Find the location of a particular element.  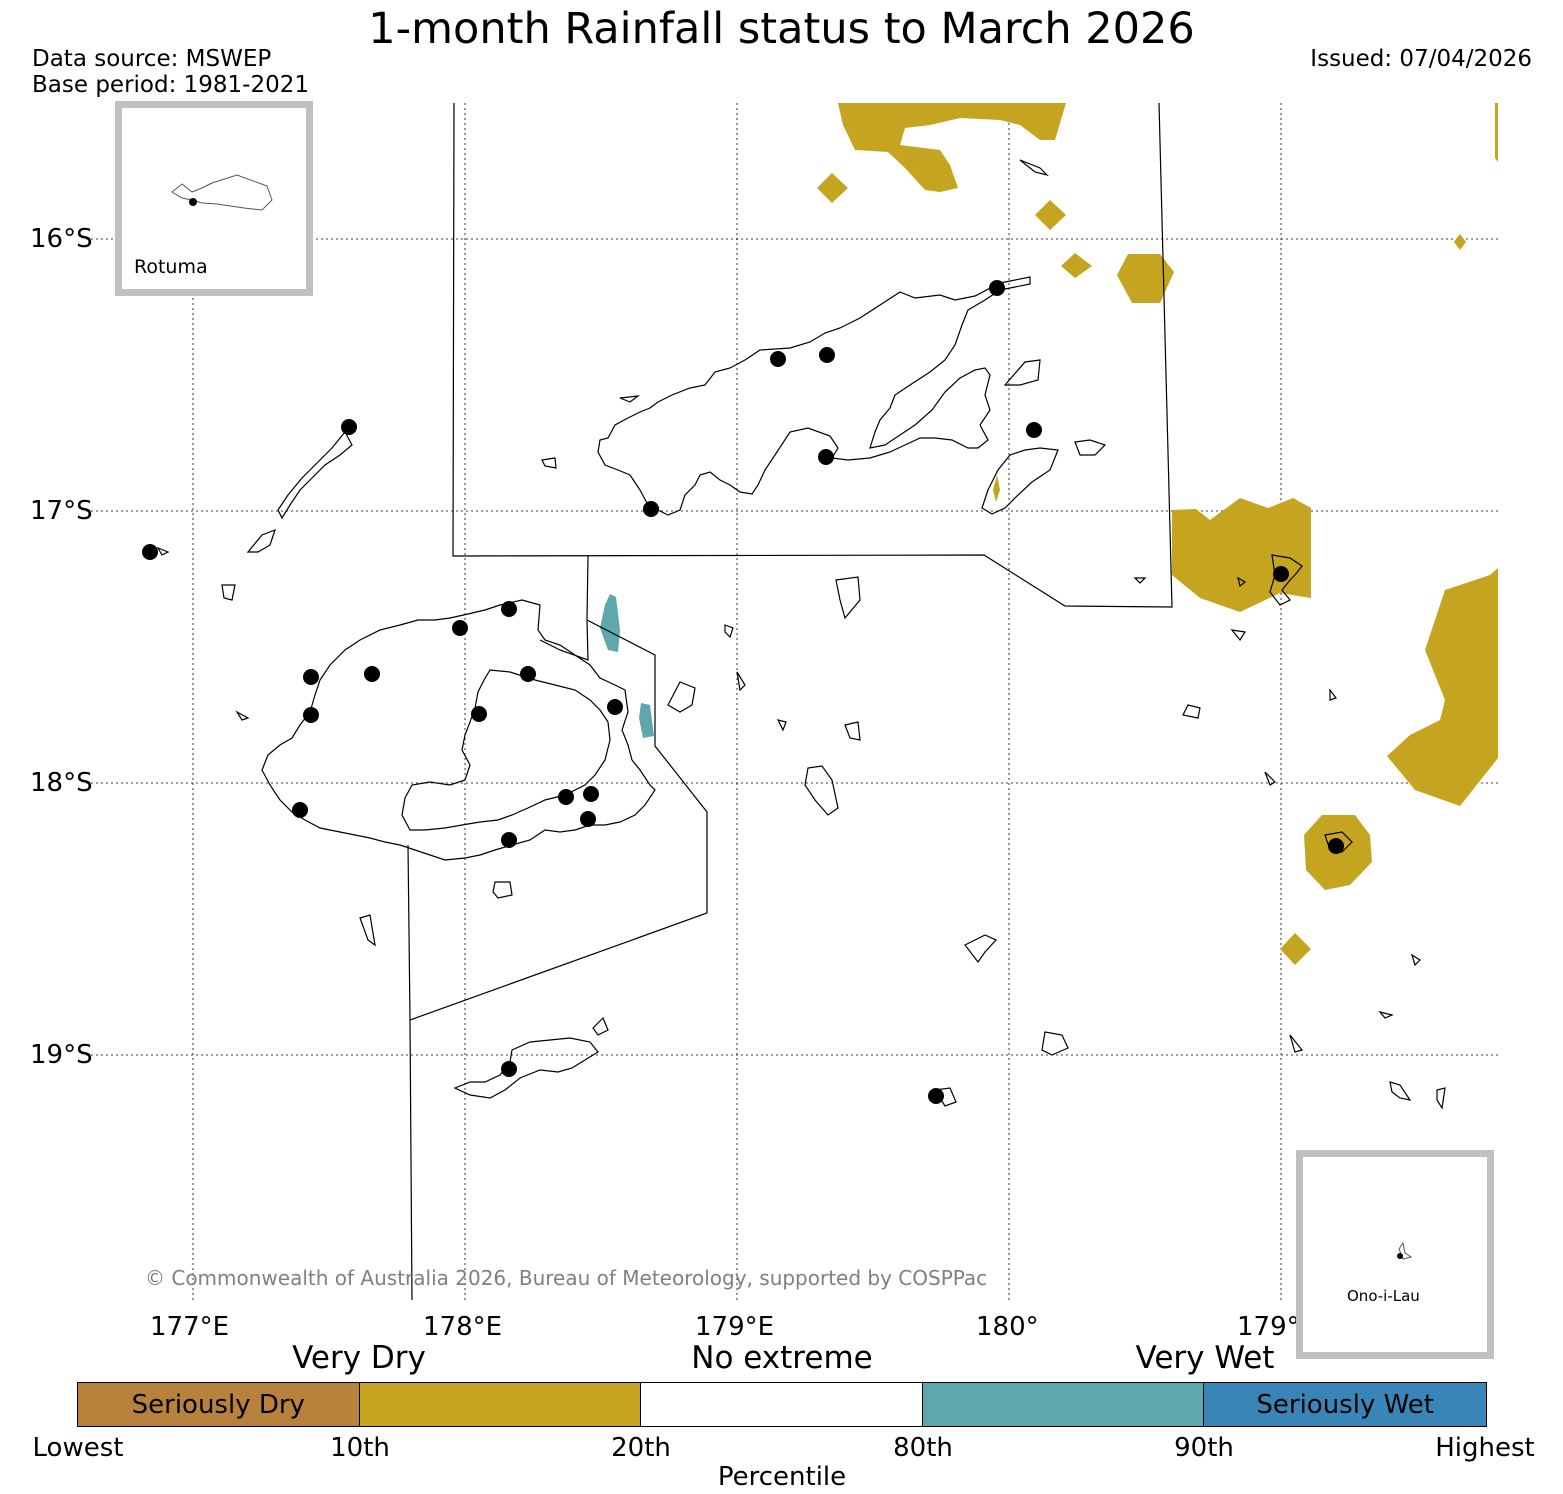

island-waya is located at coordinates (228, 592).